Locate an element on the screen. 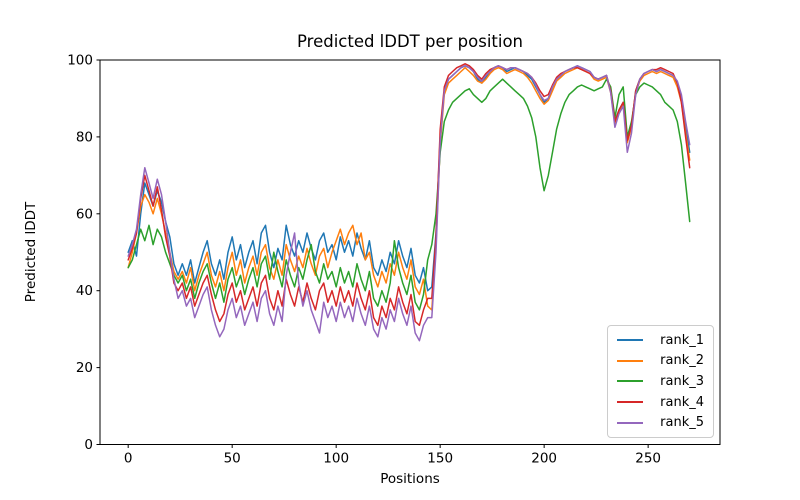 The width and height of the screenshot is (800, 500). legend-item-rank-5: rank_5 is located at coordinates (660, 423).